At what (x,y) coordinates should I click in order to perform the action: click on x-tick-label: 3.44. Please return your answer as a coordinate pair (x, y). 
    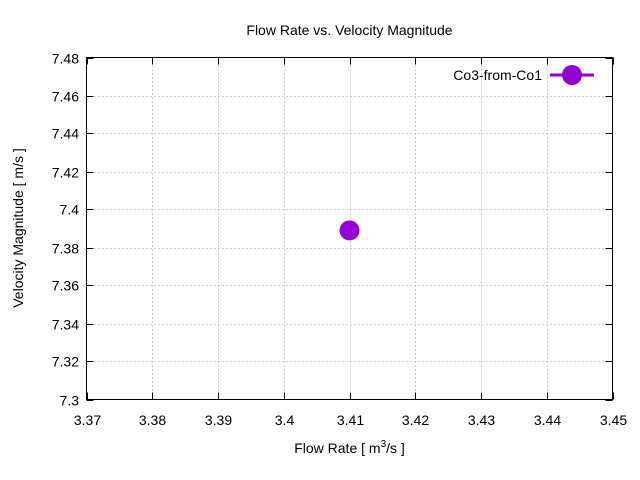
    Looking at the image, I should click on (547, 420).